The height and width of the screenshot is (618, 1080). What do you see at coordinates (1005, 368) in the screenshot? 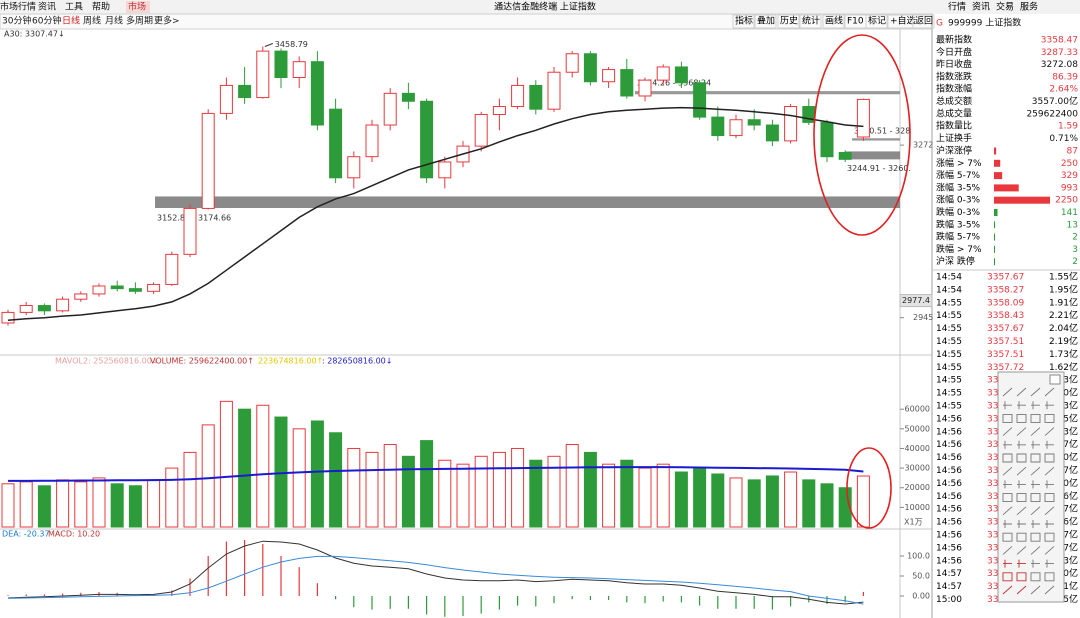
I see `tick-price: 3357.72` at bounding box center [1005, 368].